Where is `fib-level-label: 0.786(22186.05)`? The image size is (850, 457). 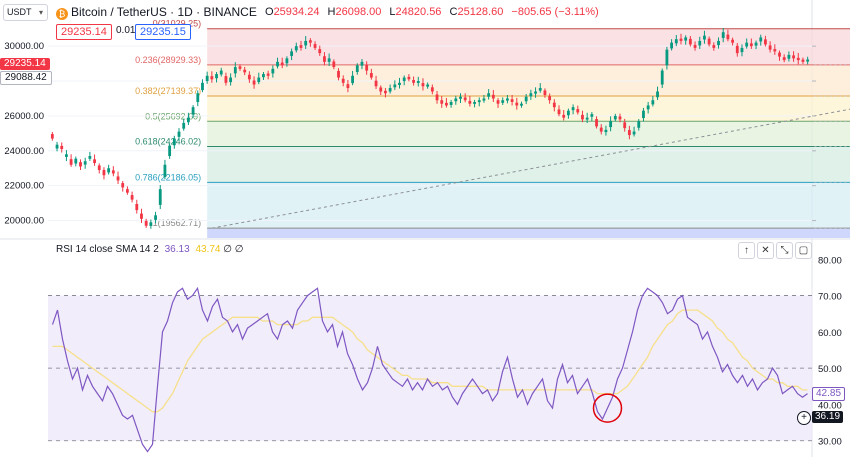 fib-level-label: 0.786(22186.05) is located at coordinates (168, 177).